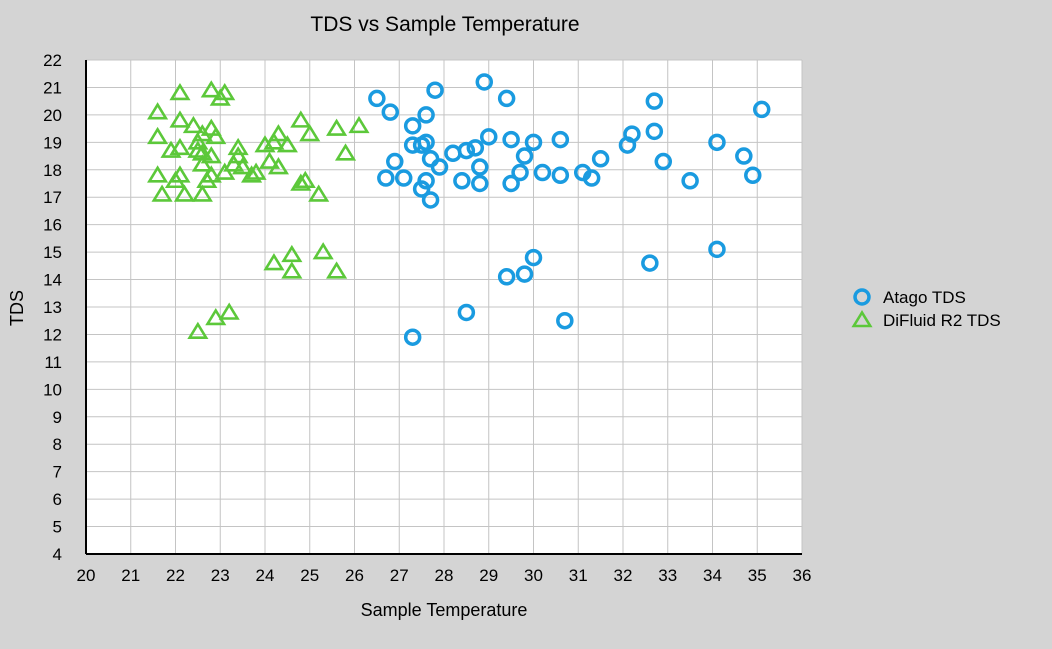 The width and height of the screenshot is (1052, 649). What do you see at coordinates (52, 197) in the screenshot?
I see `y-tick-label: 17` at bounding box center [52, 197].